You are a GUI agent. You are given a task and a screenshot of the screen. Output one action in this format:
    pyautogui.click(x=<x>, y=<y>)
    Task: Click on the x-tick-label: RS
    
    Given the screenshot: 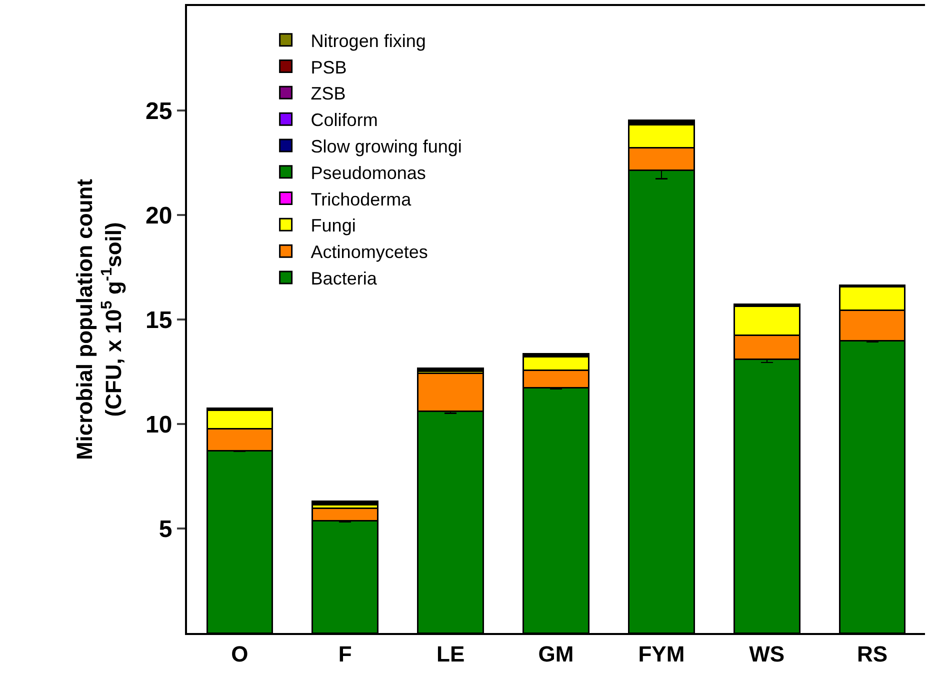 What is the action you would take?
    pyautogui.click(x=872, y=653)
    